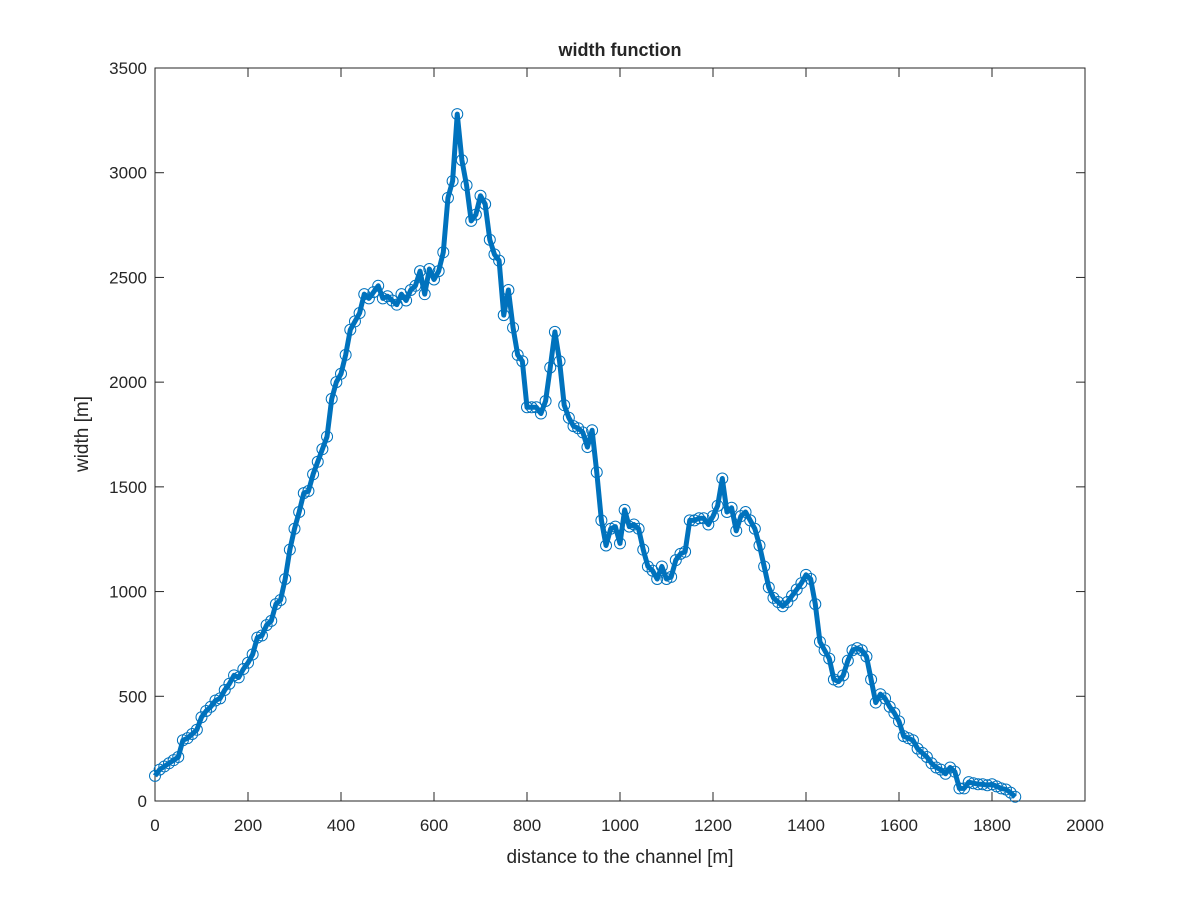  I want to click on y-tick-label: 3000, so click(128, 173).